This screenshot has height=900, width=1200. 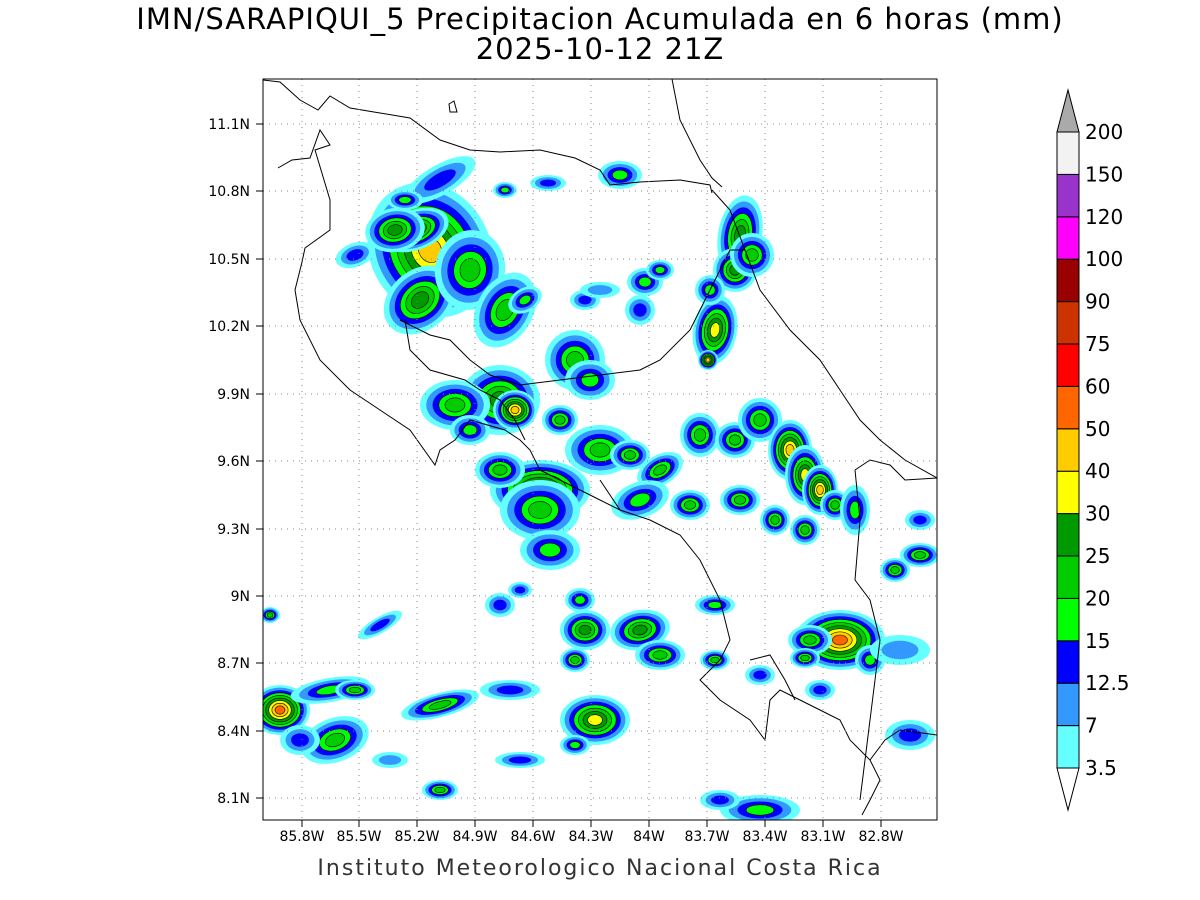 What do you see at coordinates (301, 837) in the screenshot?
I see `lon-label: 85.8W` at bounding box center [301, 837].